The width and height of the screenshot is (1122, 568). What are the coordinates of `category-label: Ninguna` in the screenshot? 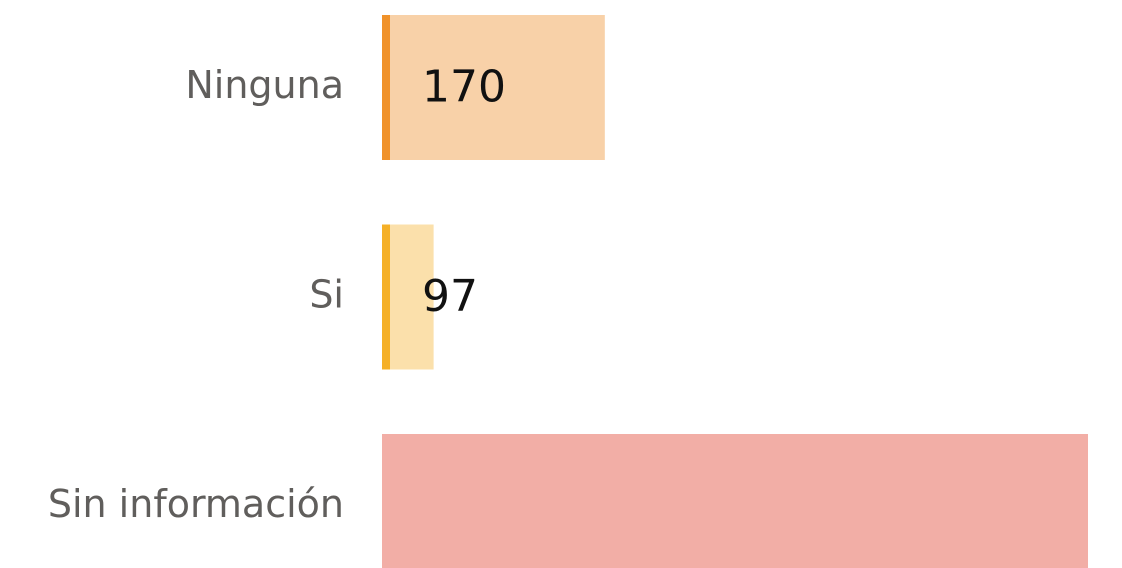 It's located at (264, 85).